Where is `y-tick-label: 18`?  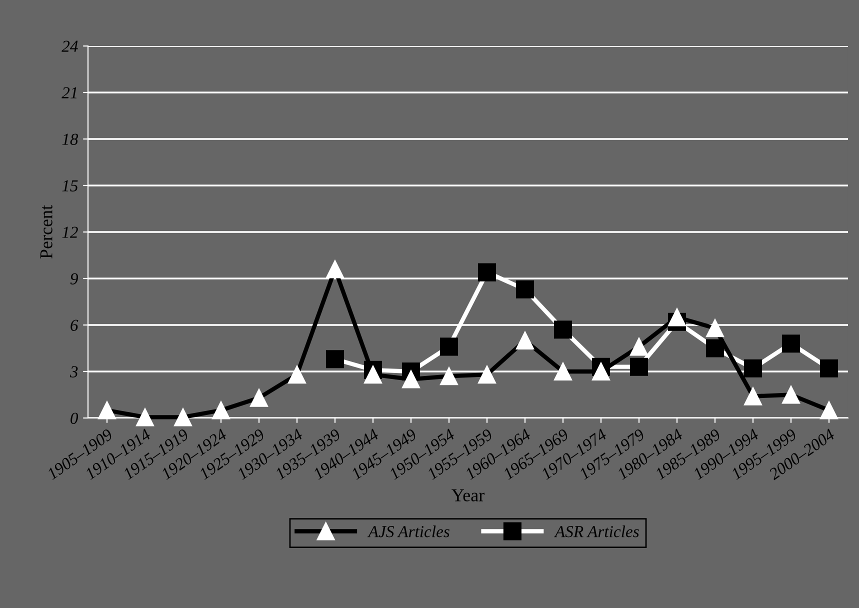
y-tick-label: 18 is located at coordinates (70, 139).